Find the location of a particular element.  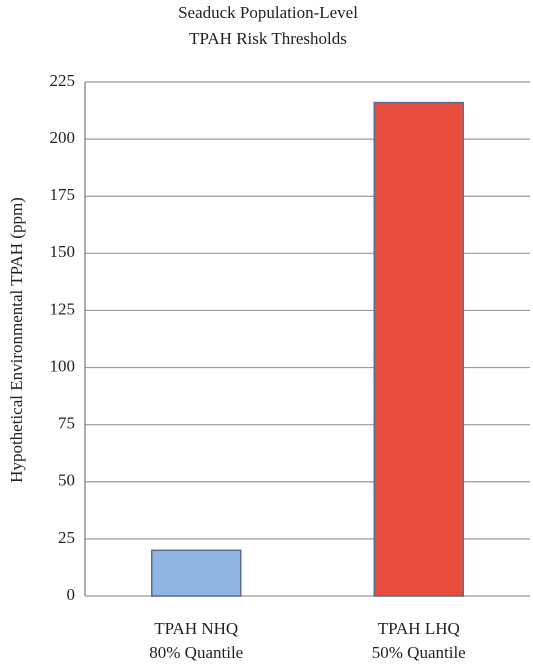

y-tick-label: 100 is located at coordinates (63, 365).